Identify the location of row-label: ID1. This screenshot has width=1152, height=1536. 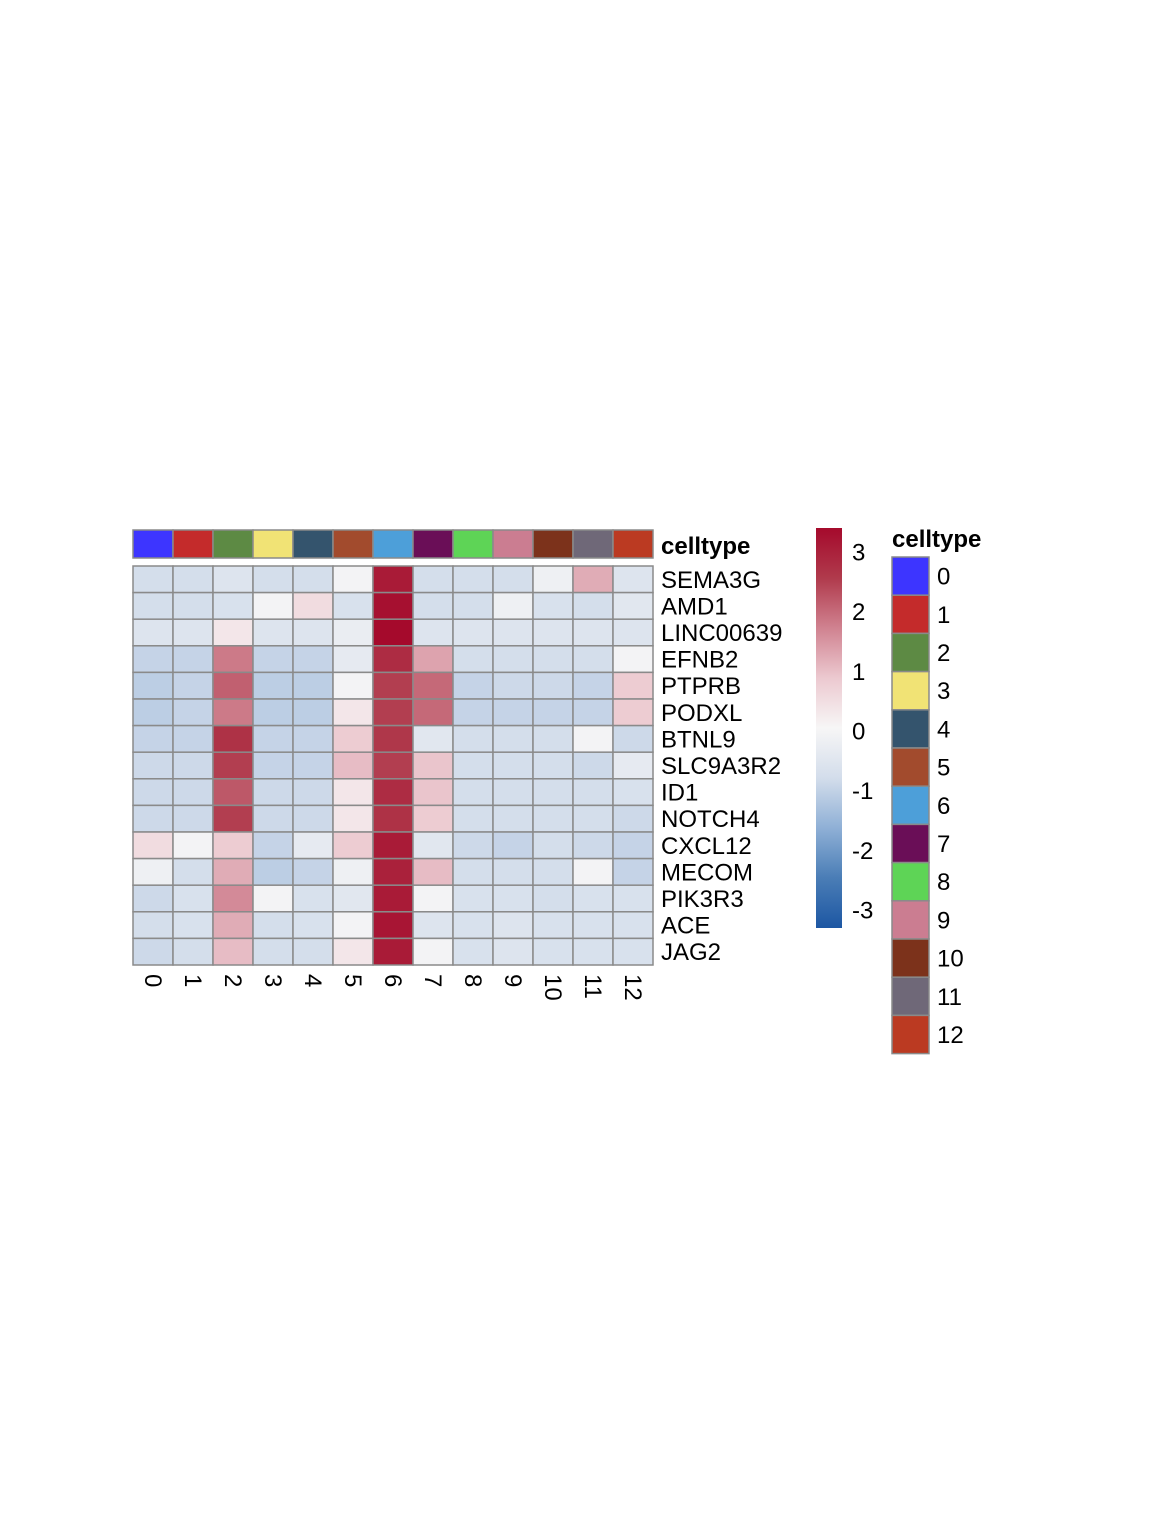
(679, 793).